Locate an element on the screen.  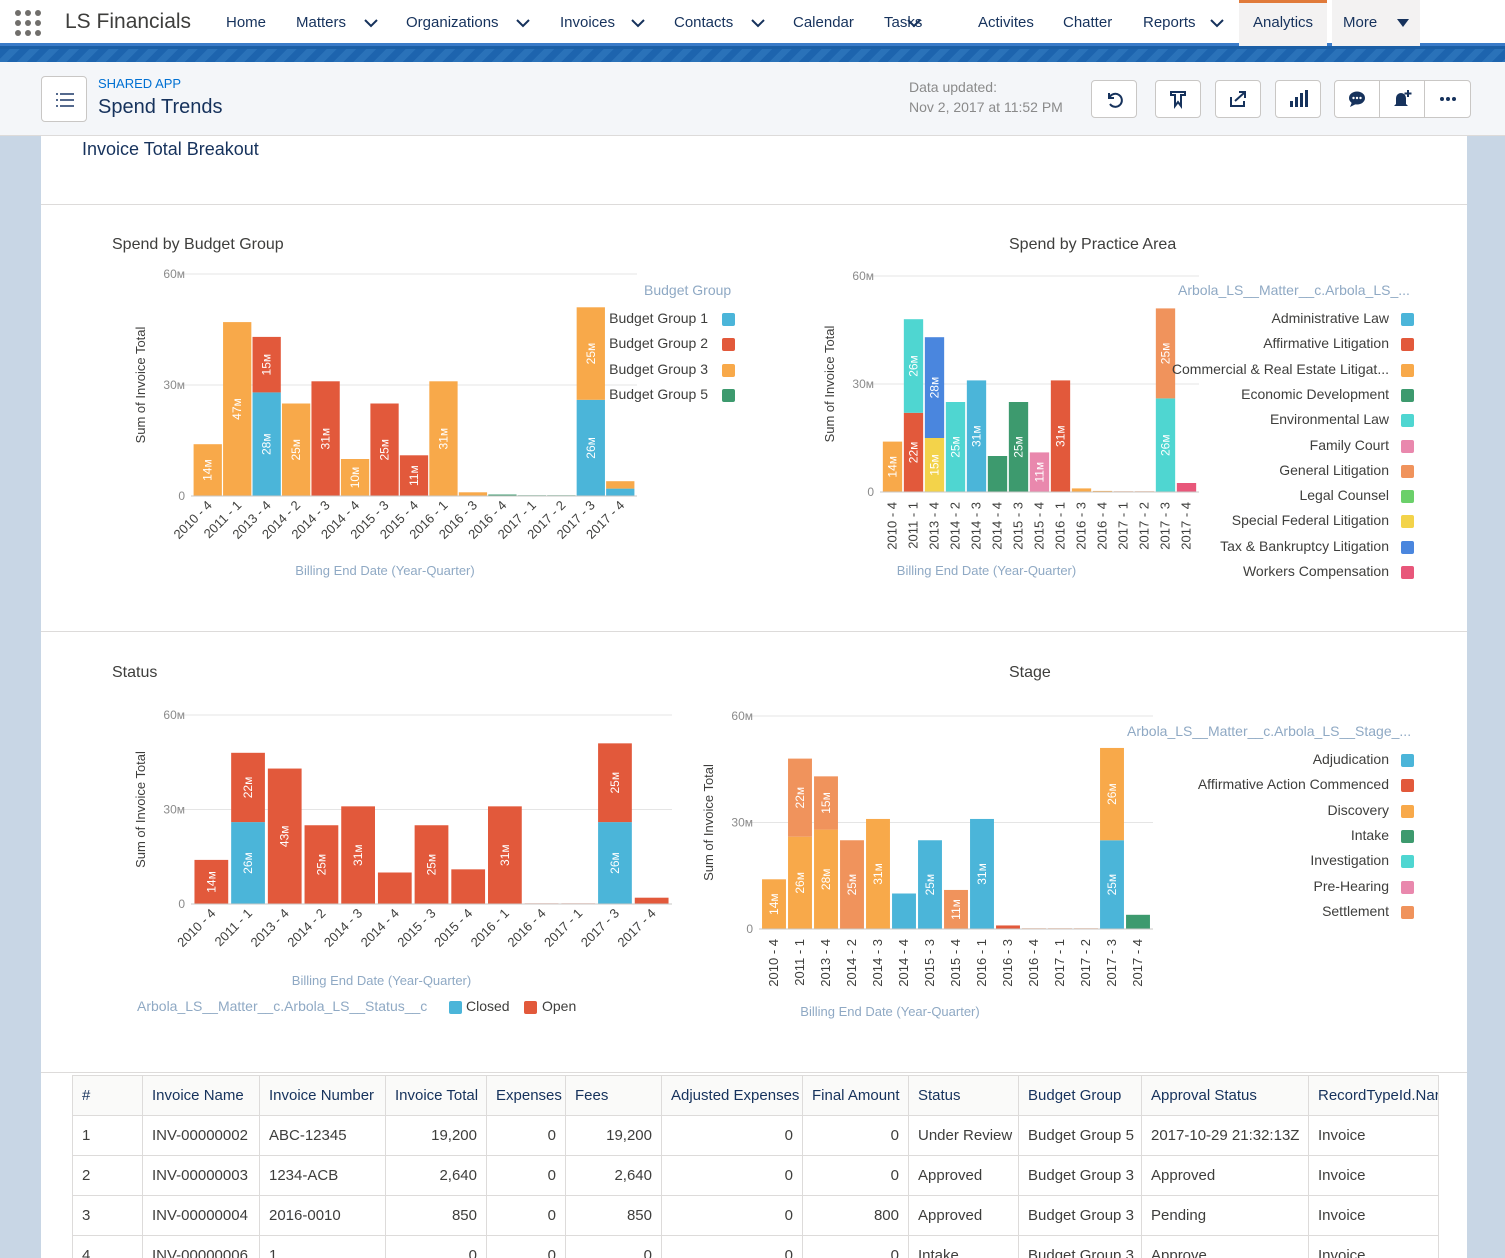
nav-item-matters: Matters is located at coordinates (321, 22).